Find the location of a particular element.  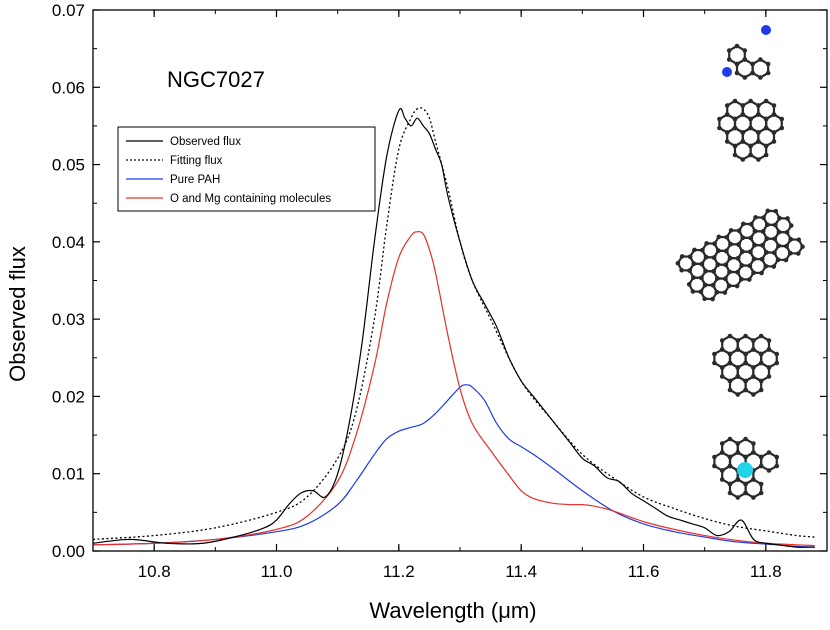

x-tick-label: 11.8 is located at coordinates (766, 571).